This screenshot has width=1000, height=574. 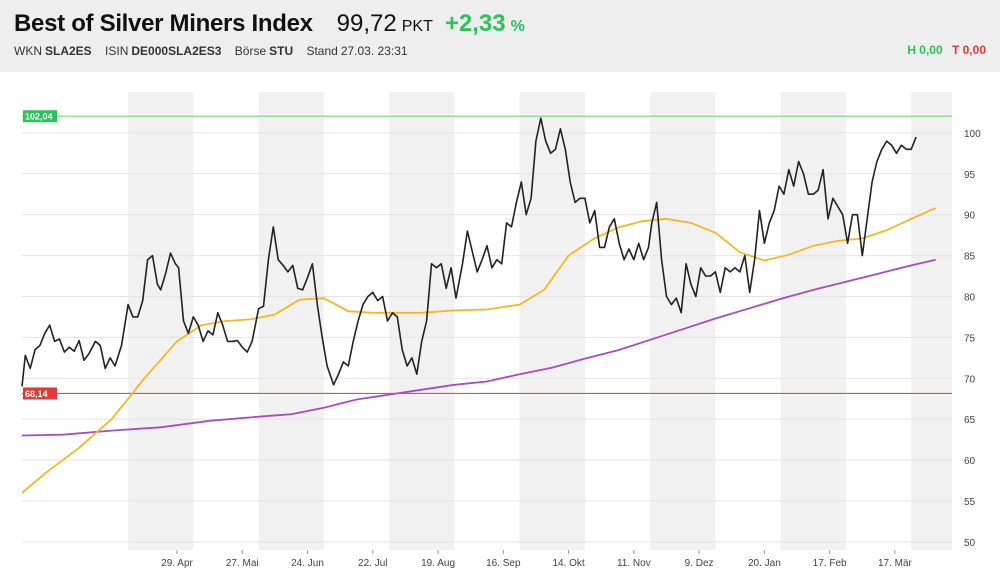 What do you see at coordinates (163, 23) in the screenshot?
I see `index-title: Best of Silver Miners Index` at bounding box center [163, 23].